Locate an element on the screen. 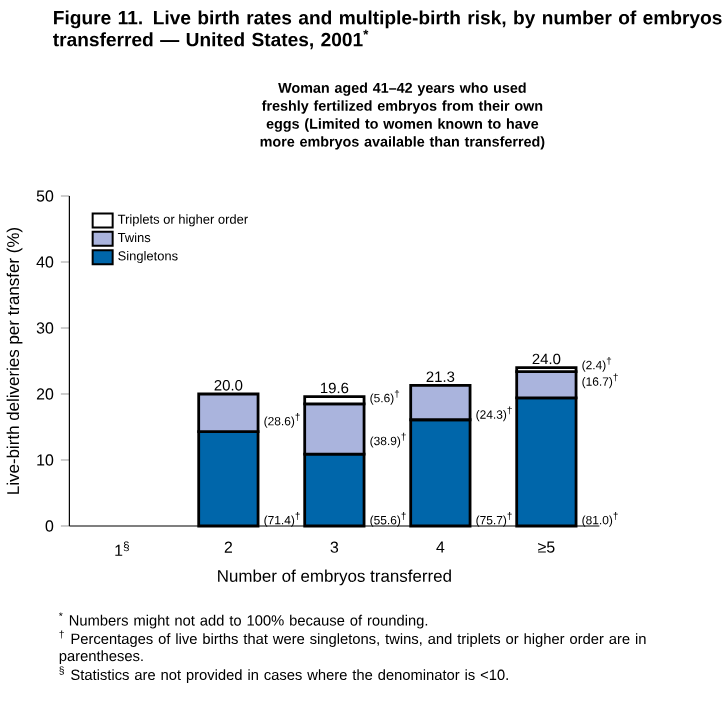 This screenshot has width=724, height=726. chart-title: Figure 11. Live birth rates and multiple-birth risk, by number of embryos transferred — United States, 2001$^{*}$ is located at coordinates (387, 30).